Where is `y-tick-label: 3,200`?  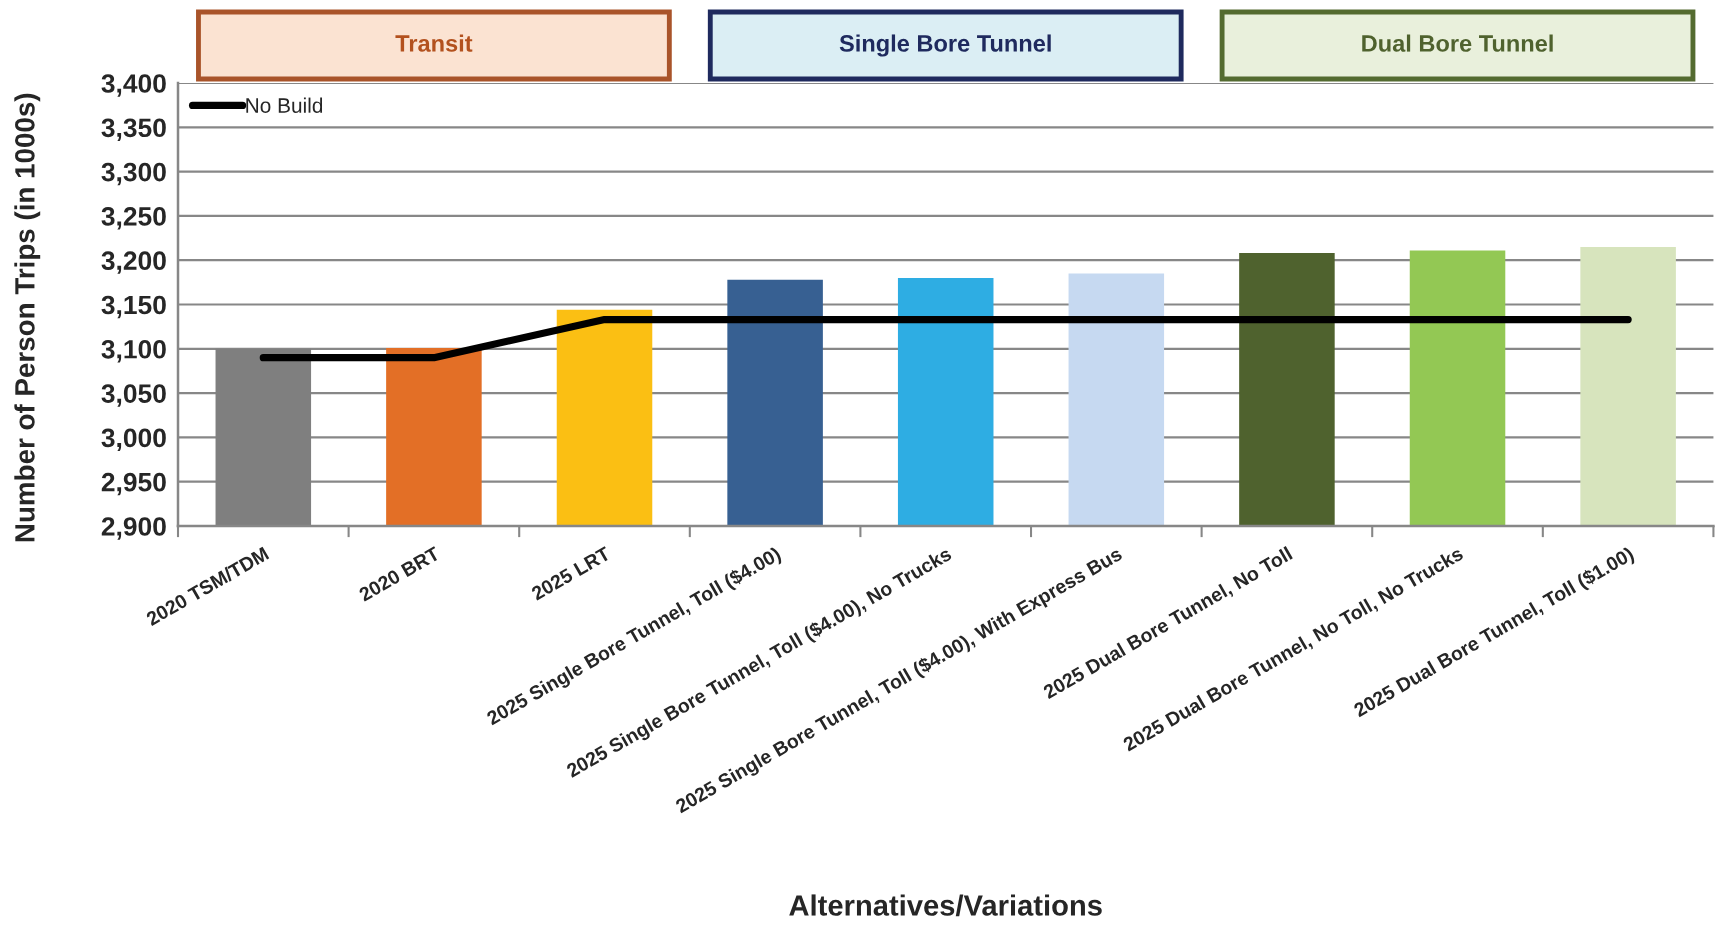
y-tick-label: 3,200 is located at coordinates (133, 262).